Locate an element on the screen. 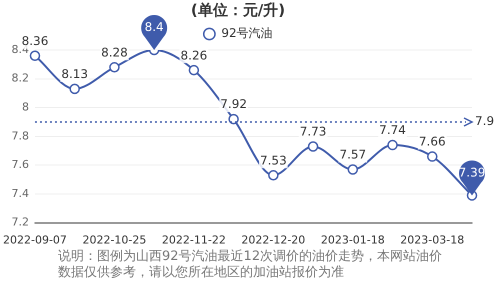  x-tick-label: 2023-03-18 is located at coordinates (432, 239).